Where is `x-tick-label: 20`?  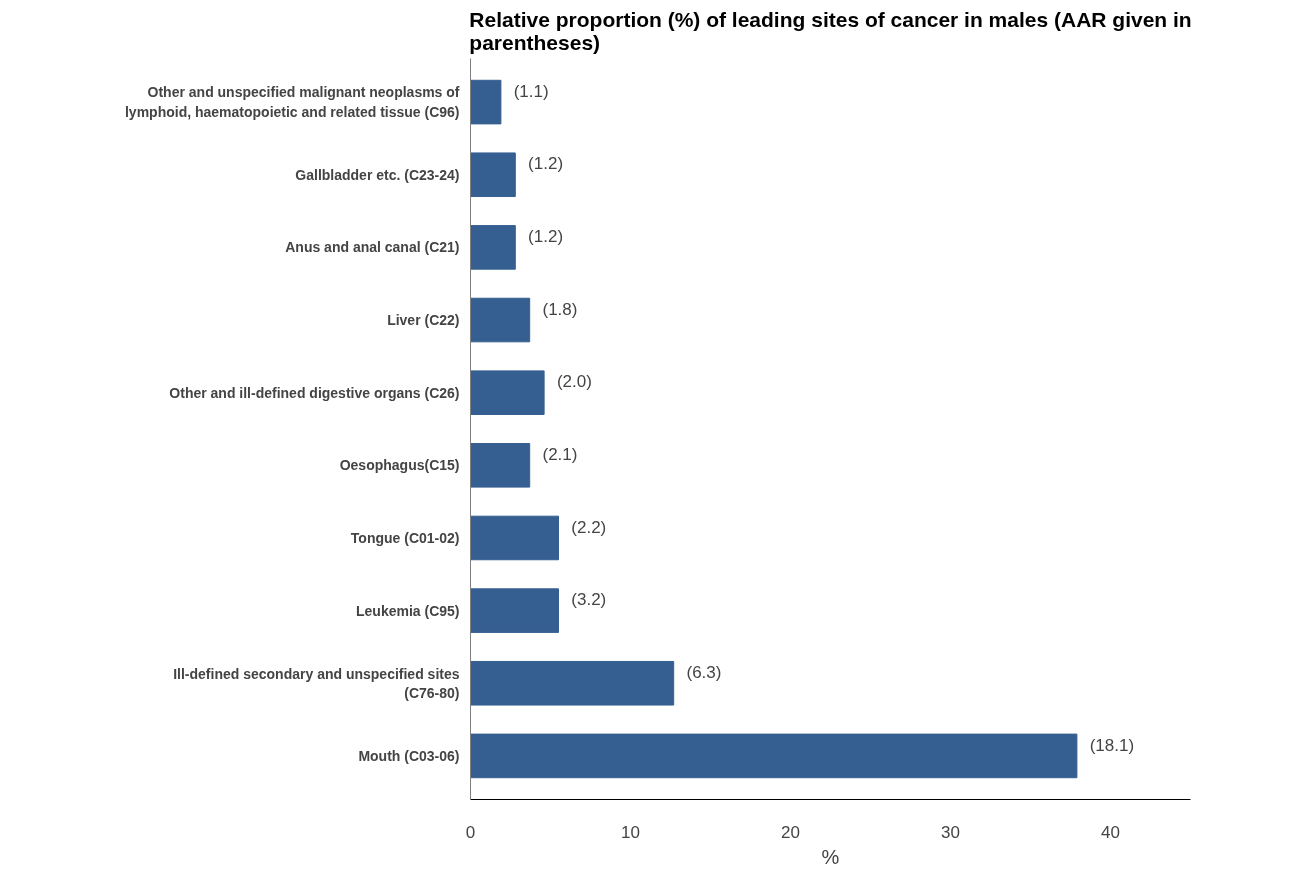 x-tick-label: 20 is located at coordinates (790, 832).